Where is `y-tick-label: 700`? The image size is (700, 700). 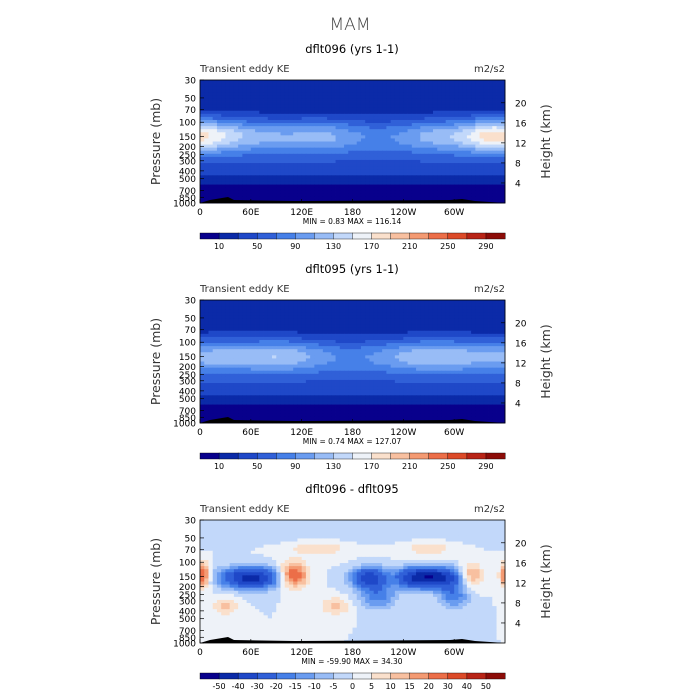 y-tick-label: 700 is located at coordinates (187, 192).